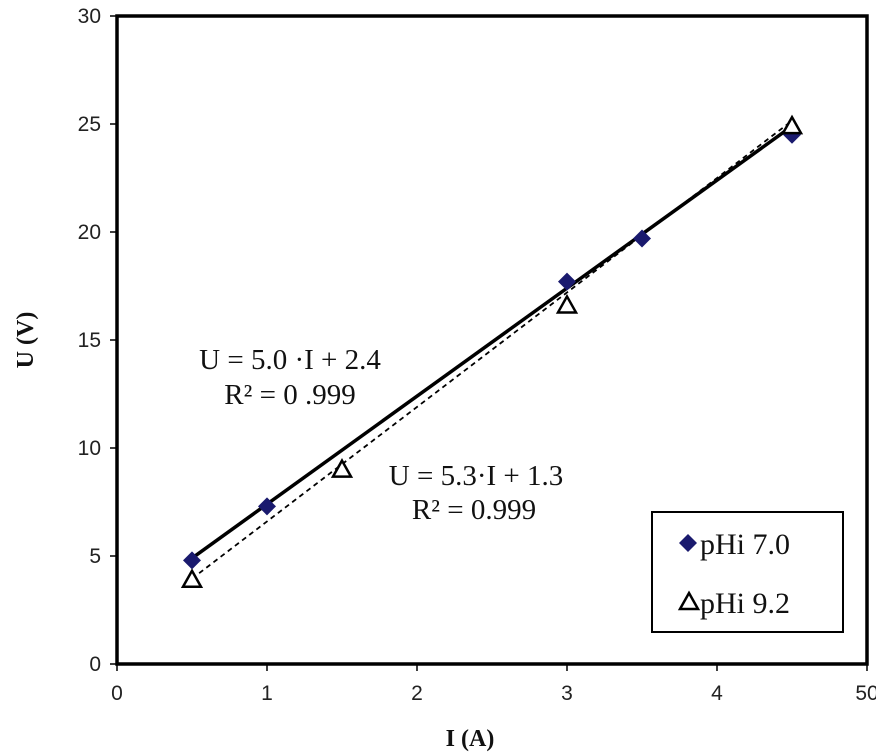 The height and width of the screenshot is (753, 876). What do you see at coordinates (89, 340) in the screenshot?
I see `y-tick-label: 15` at bounding box center [89, 340].